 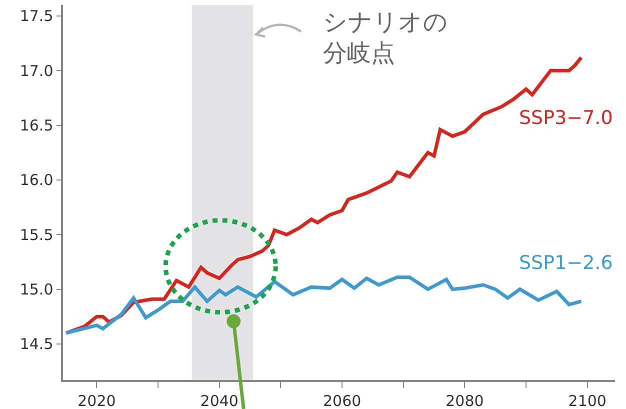 What do you see at coordinates (566, 263) in the screenshot?
I see `series-label: SSP1−2.6` at bounding box center [566, 263].